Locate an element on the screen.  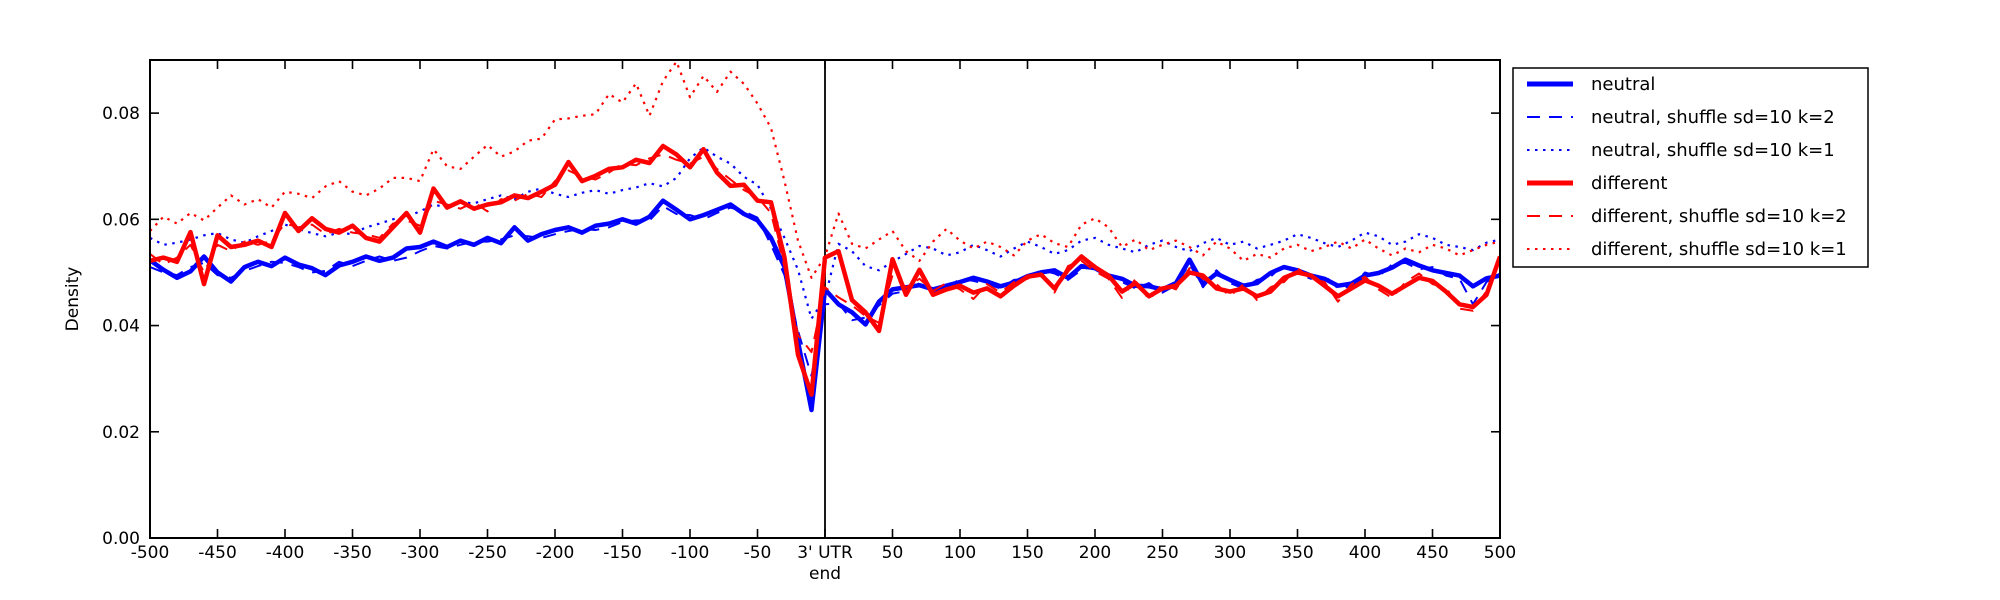
legend-label: neutral, shuffle sd=10 k=1 is located at coordinates (1713, 150).